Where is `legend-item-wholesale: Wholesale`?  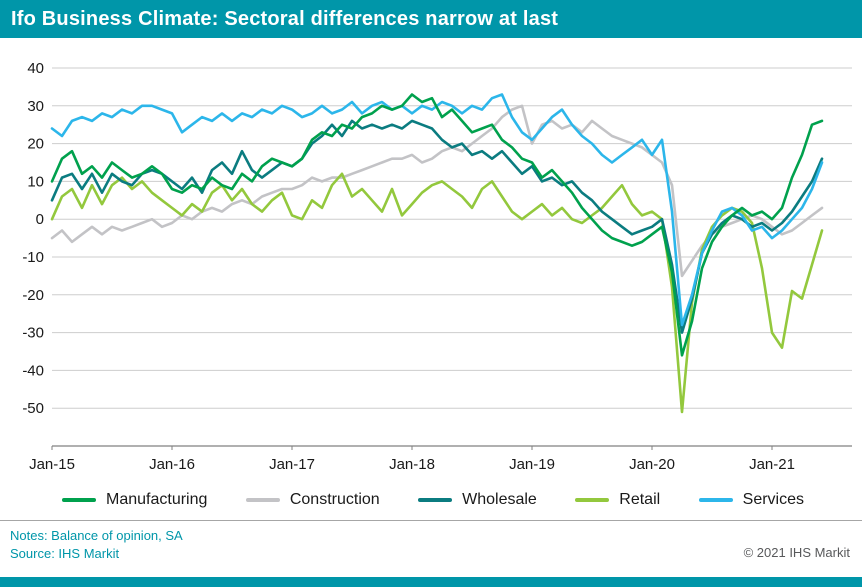
legend-item-wholesale: Wholesale is located at coordinates (477, 500).